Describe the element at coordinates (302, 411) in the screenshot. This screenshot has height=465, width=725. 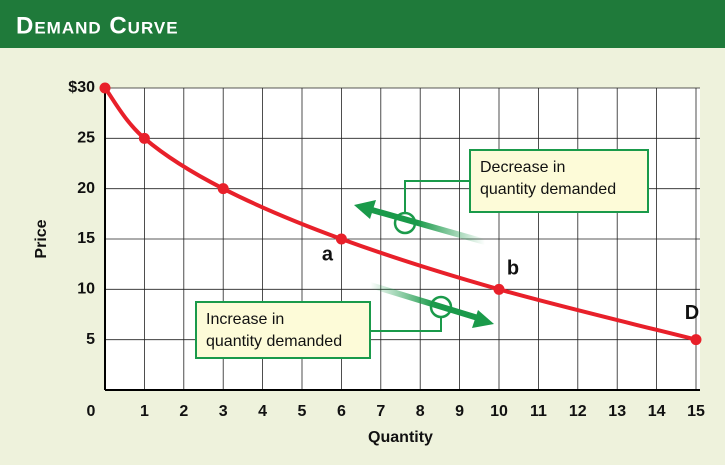
I see `x-tick-label: 5` at that location.